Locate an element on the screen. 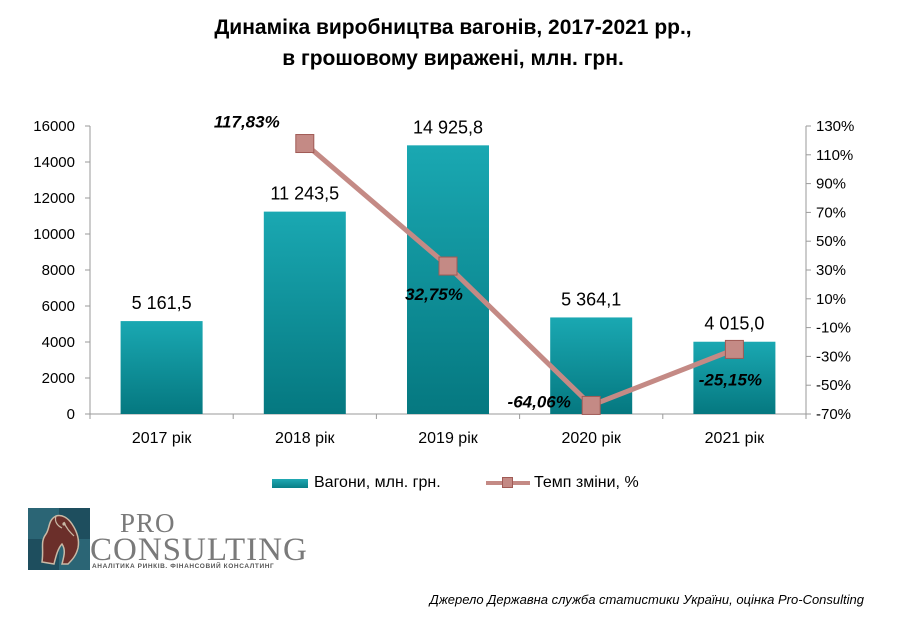 This screenshot has width=906, height=618. logo-pro-text: PRO is located at coordinates (148, 523).